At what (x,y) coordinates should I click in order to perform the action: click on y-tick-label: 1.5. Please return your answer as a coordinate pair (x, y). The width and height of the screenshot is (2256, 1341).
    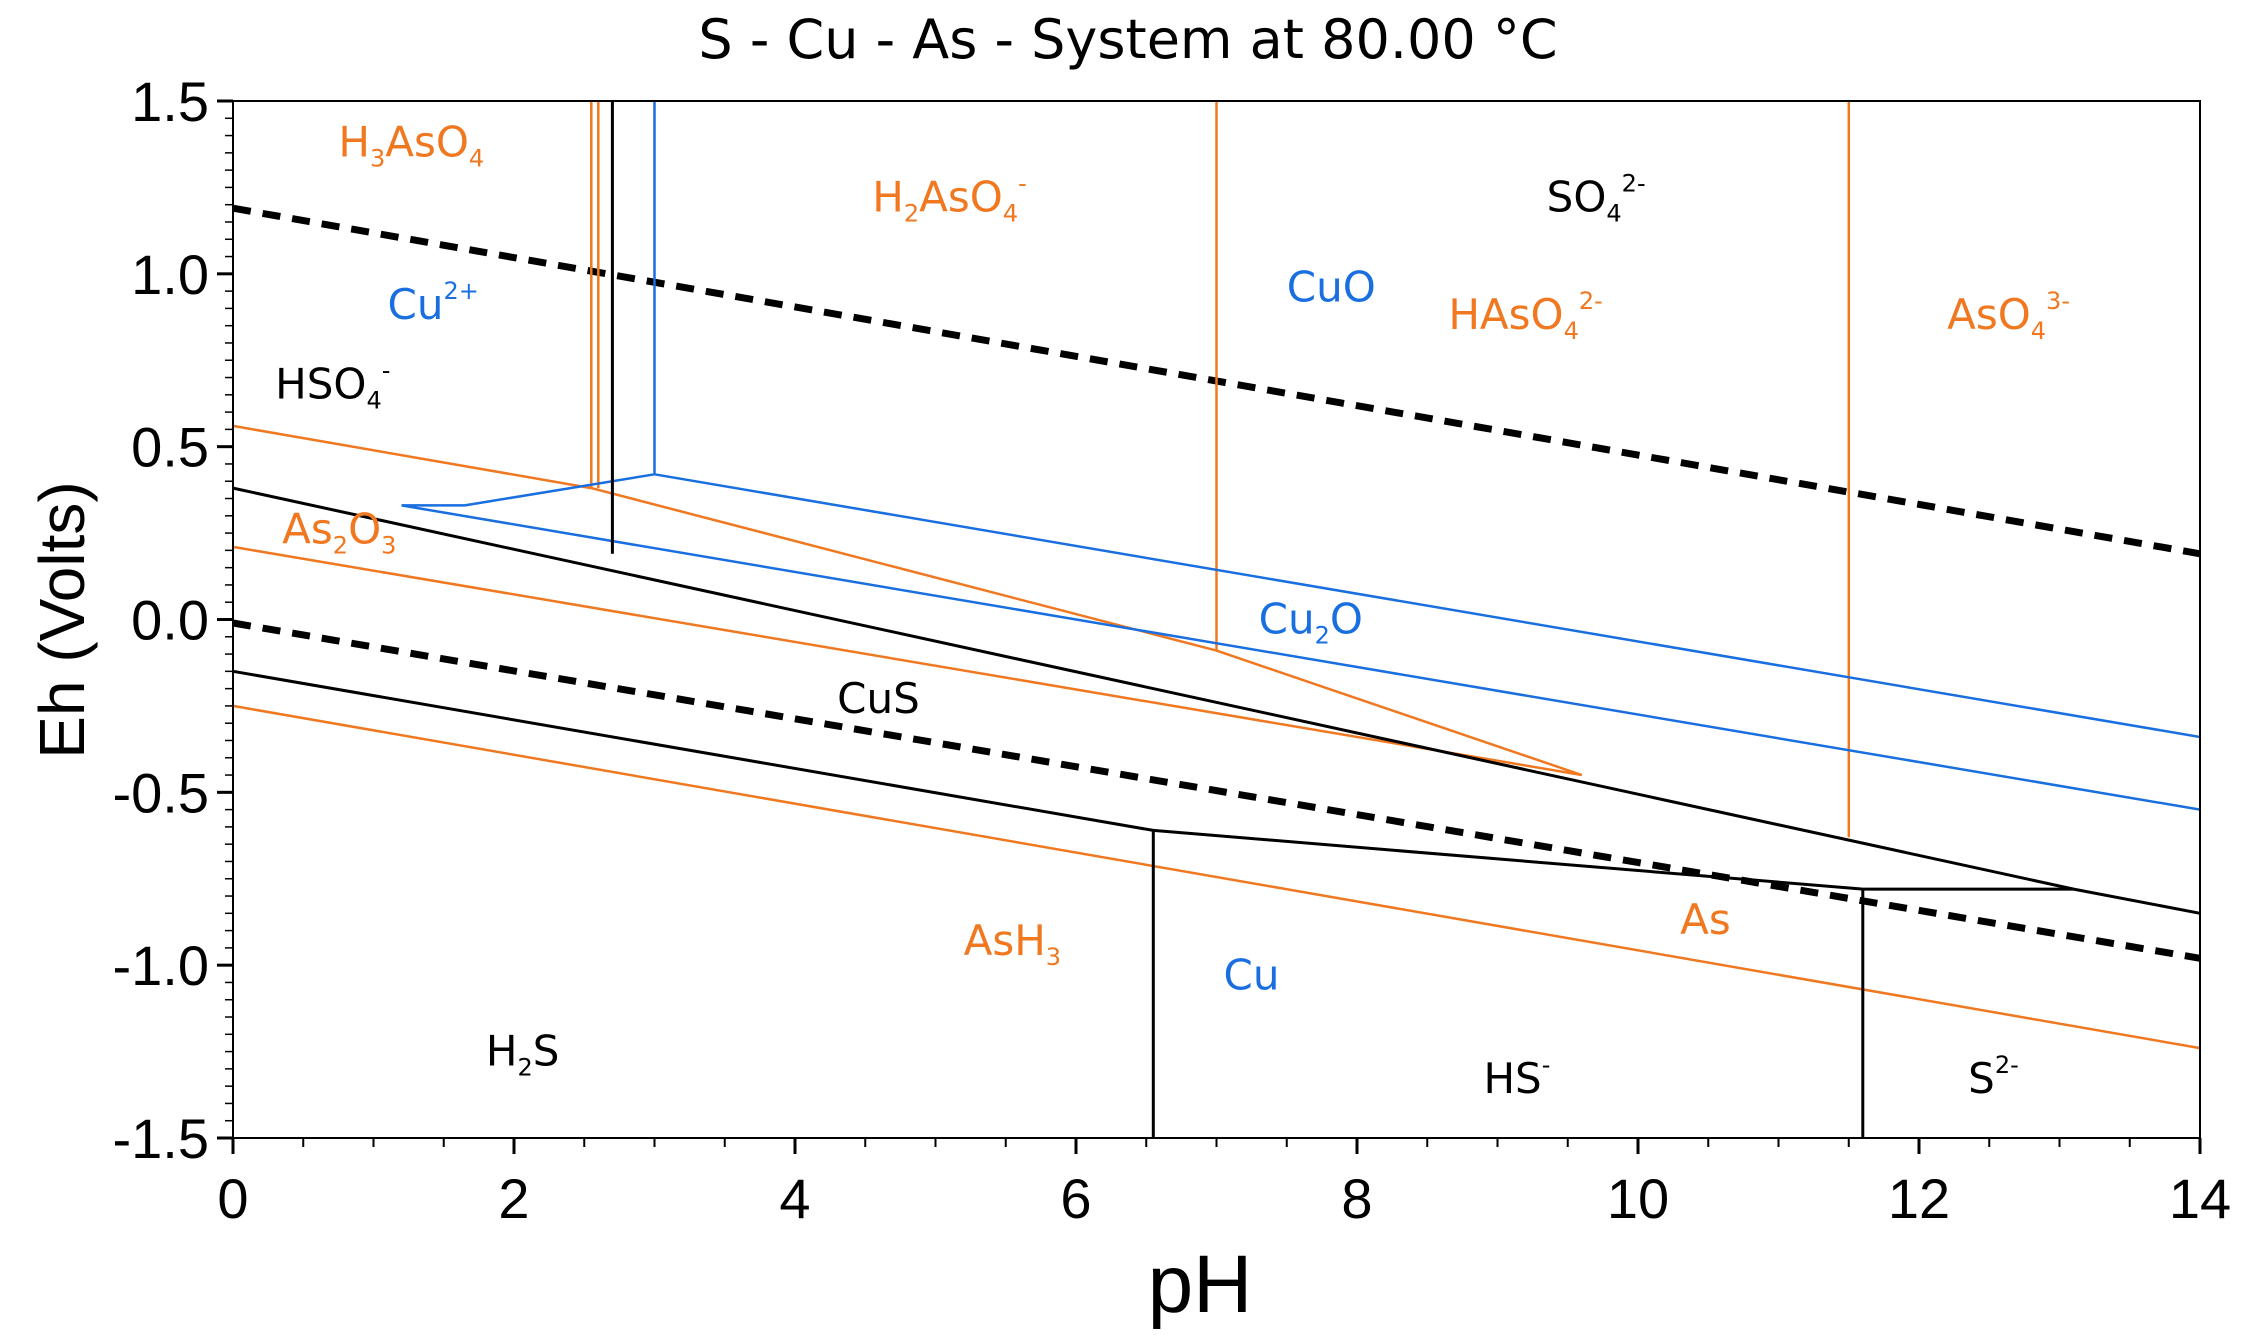
    Looking at the image, I should click on (170, 101).